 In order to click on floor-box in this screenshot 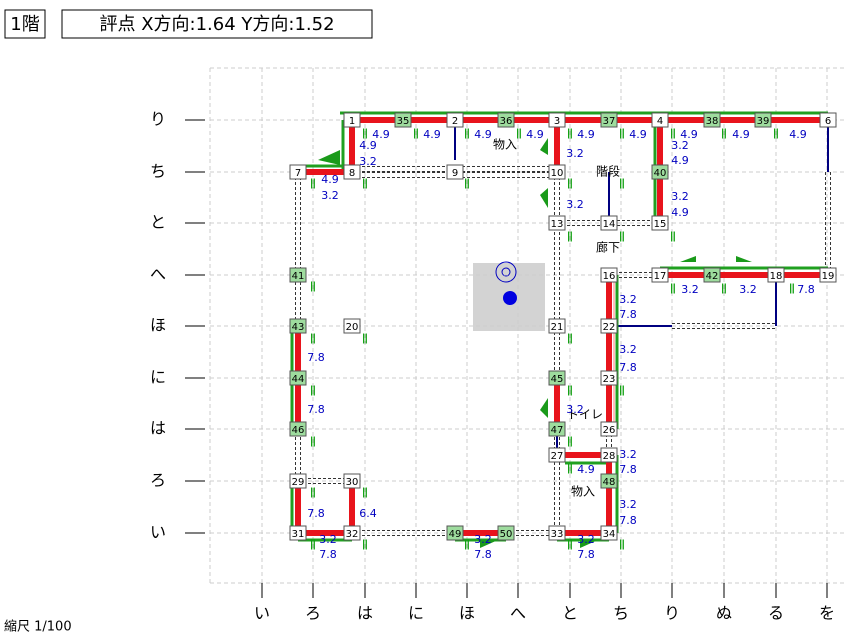, I will do `click(25, 24)`.